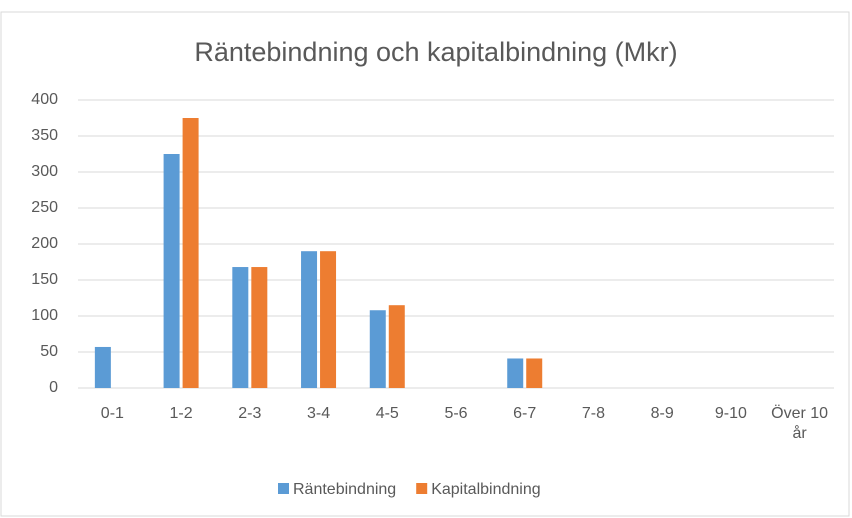  What do you see at coordinates (181, 413) in the screenshot?
I see `x-tick-label: 1-2` at bounding box center [181, 413].